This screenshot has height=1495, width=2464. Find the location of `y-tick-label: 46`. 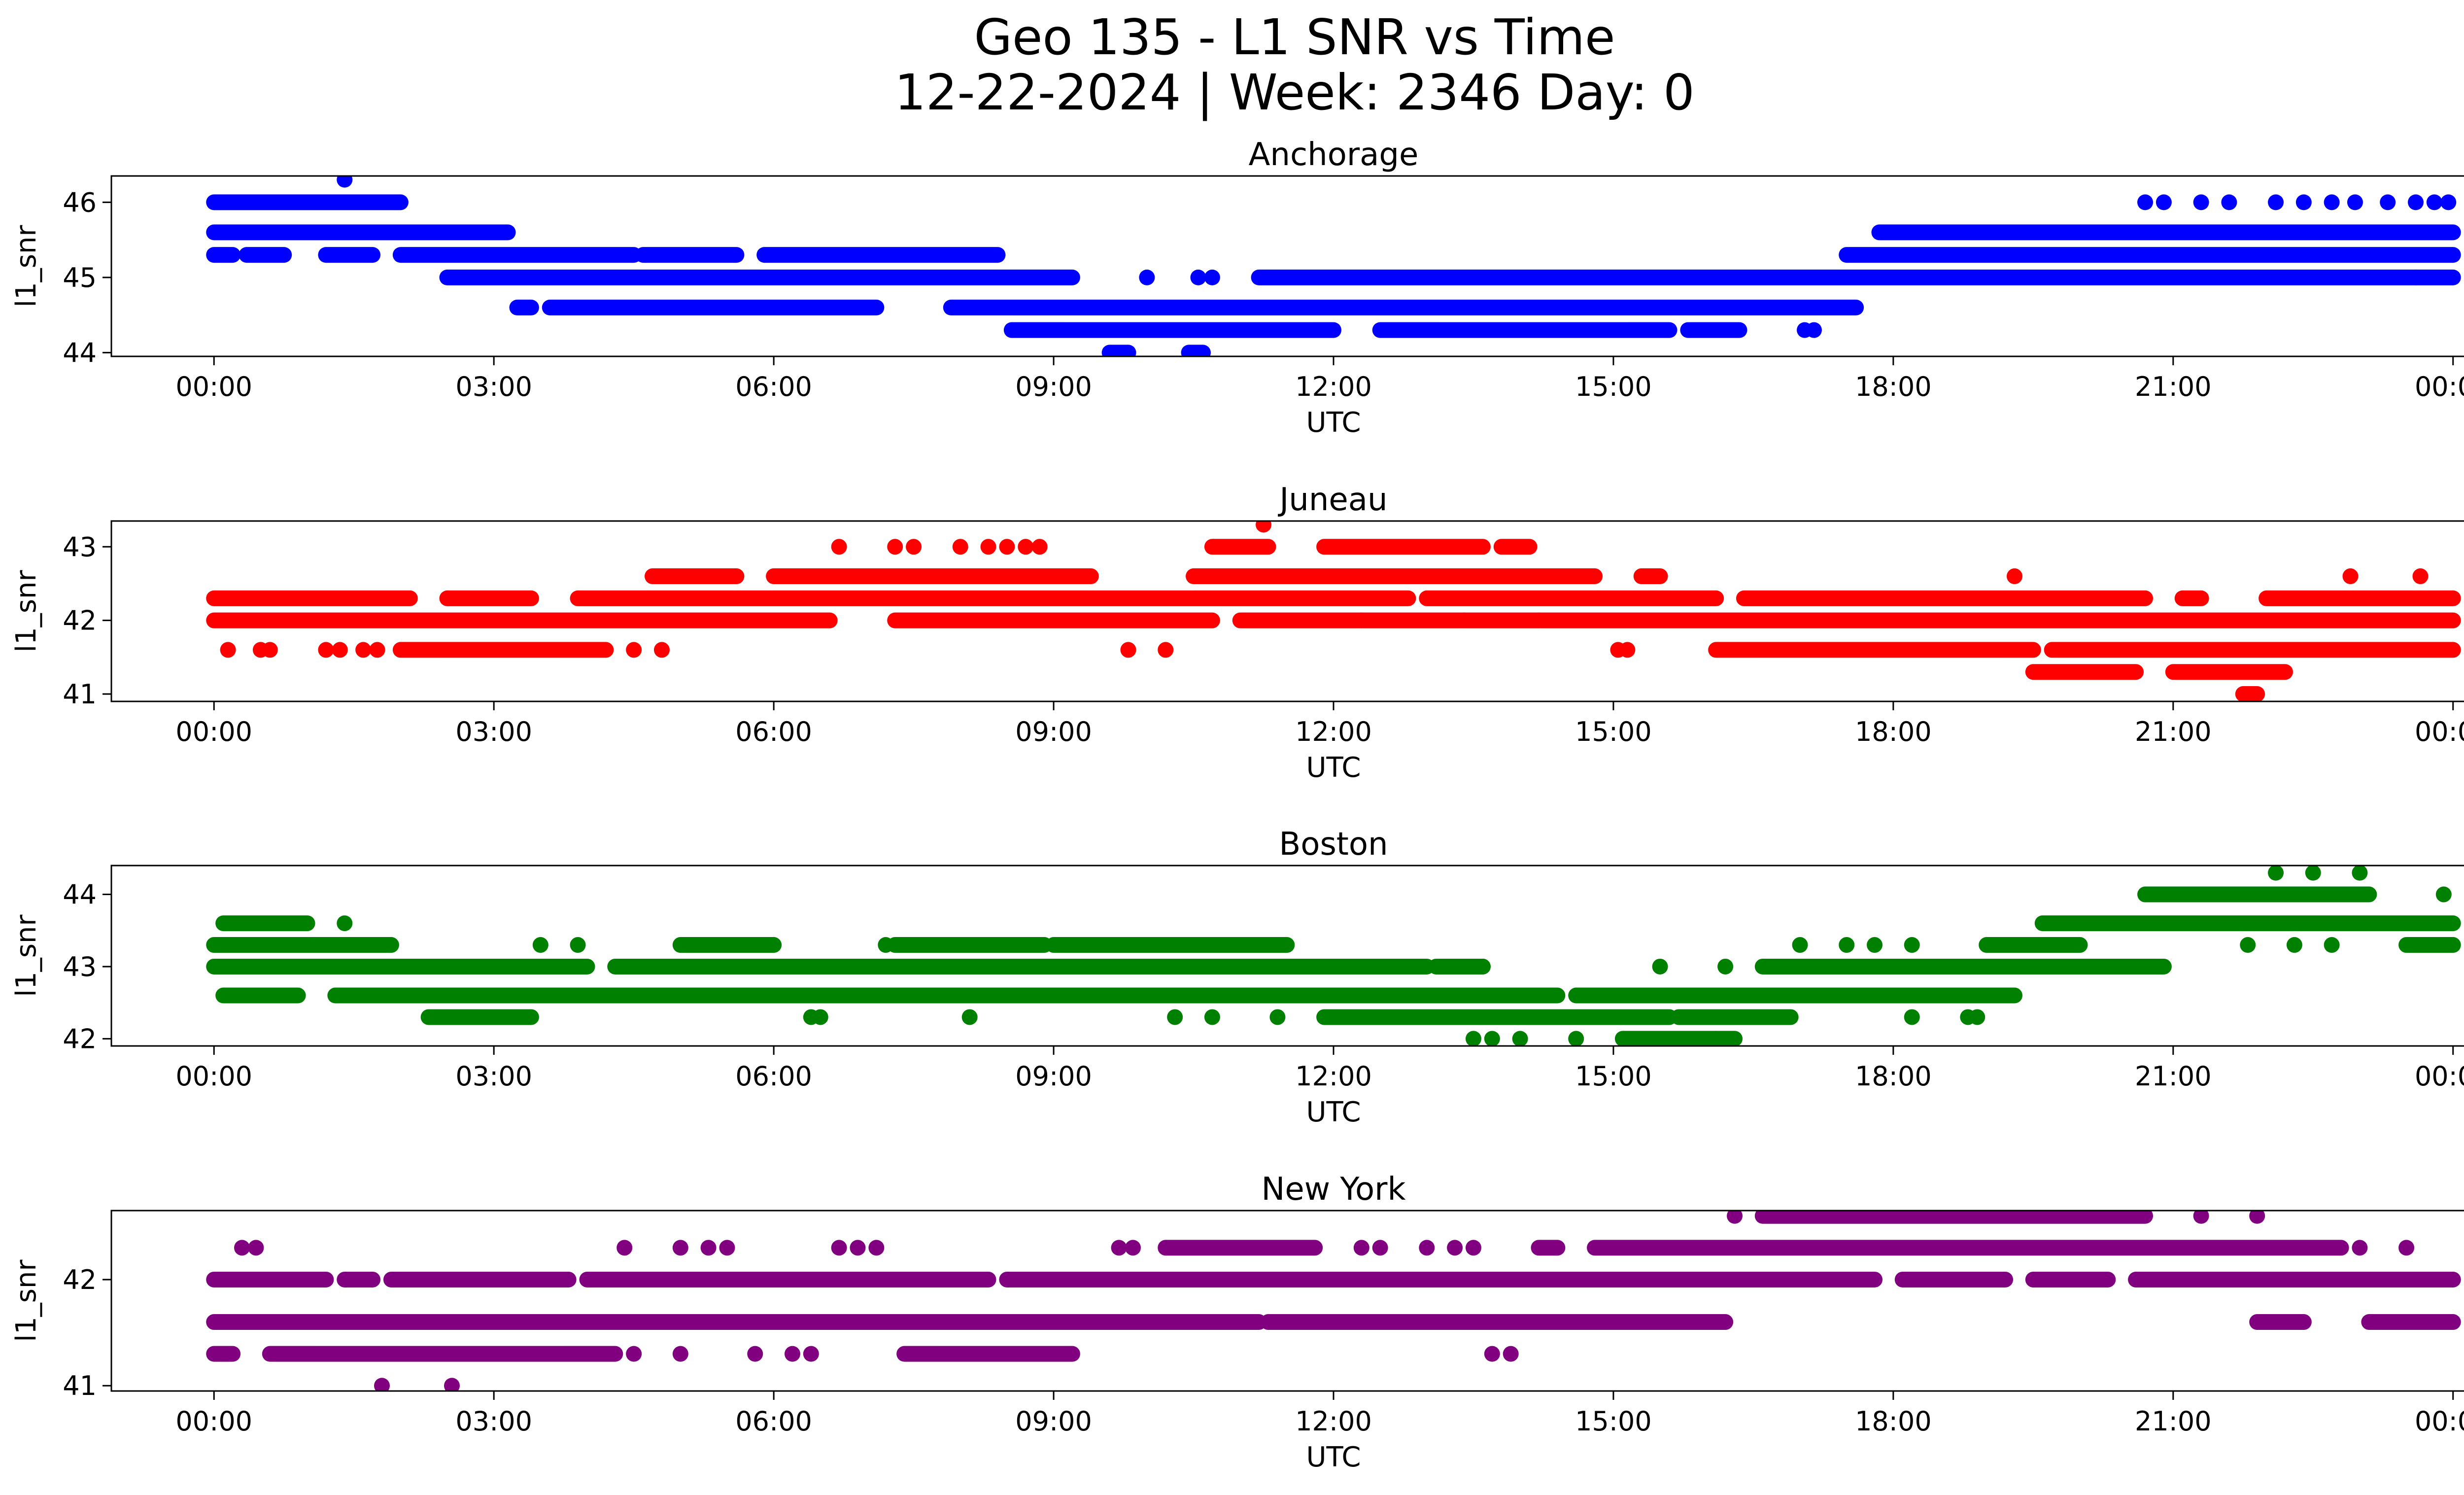

y-tick-label: 46 is located at coordinates (80, 202).